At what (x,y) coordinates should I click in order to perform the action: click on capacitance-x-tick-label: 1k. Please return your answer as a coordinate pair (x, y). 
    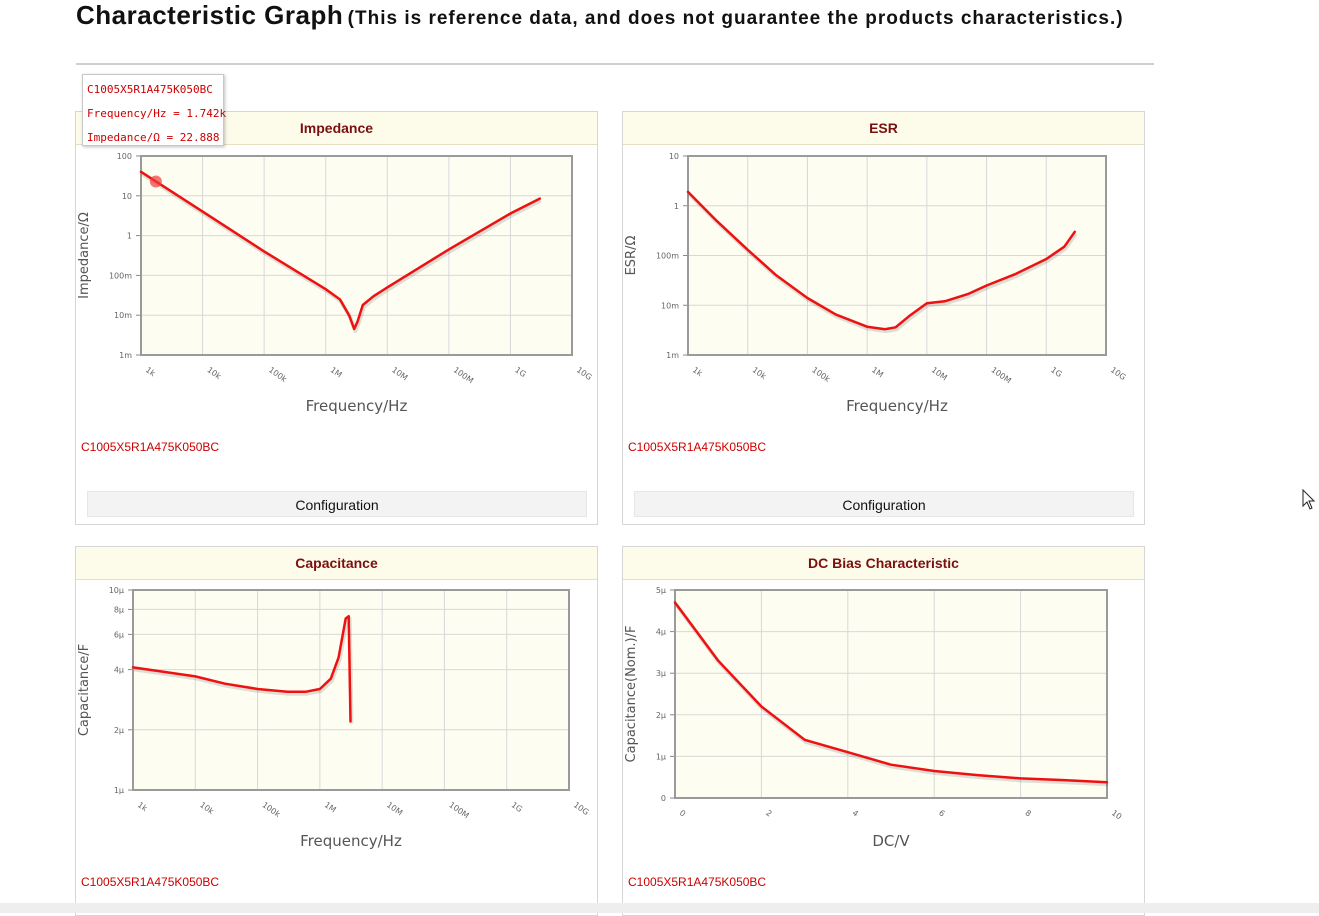
    Looking at the image, I should click on (142, 806).